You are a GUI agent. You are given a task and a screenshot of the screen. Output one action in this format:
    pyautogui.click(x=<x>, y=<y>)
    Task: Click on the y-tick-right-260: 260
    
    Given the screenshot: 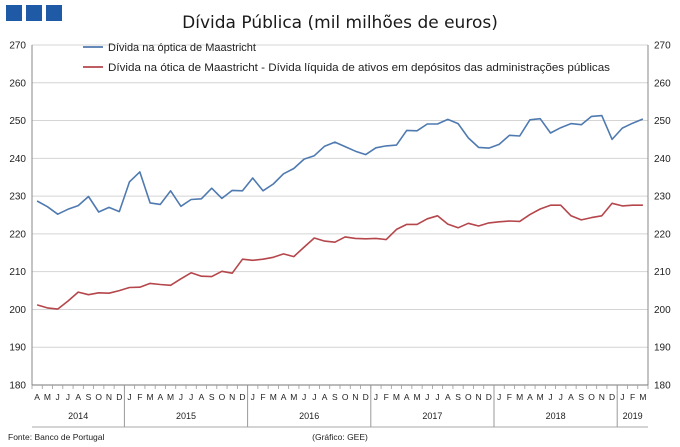 What is the action you would take?
    pyautogui.click(x=662, y=83)
    